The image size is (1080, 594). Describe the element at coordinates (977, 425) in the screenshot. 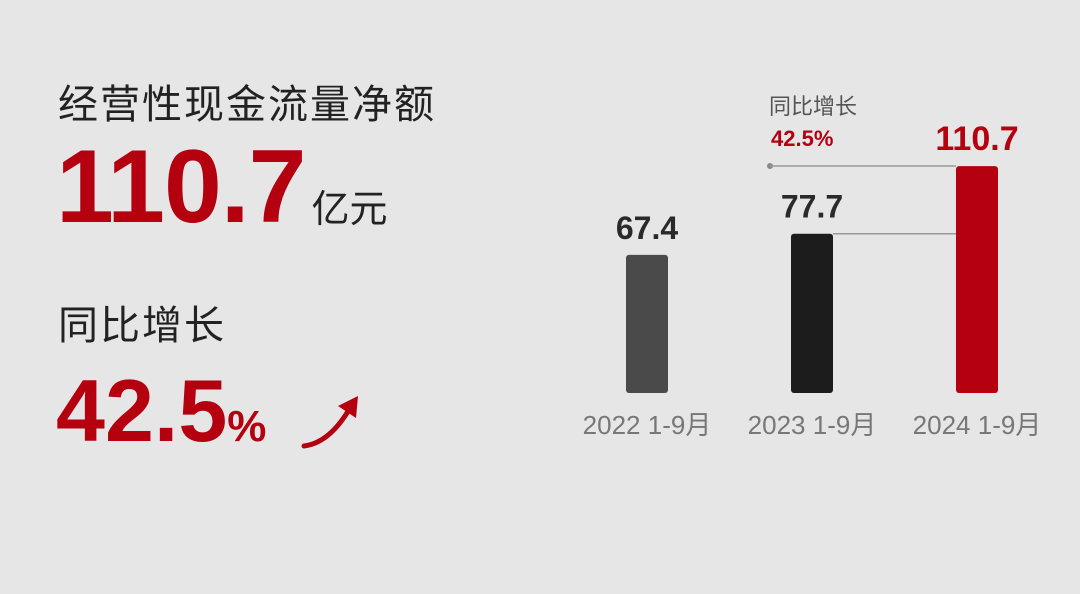

I see `x-tick-label-3: 2024 1-9月` at that location.